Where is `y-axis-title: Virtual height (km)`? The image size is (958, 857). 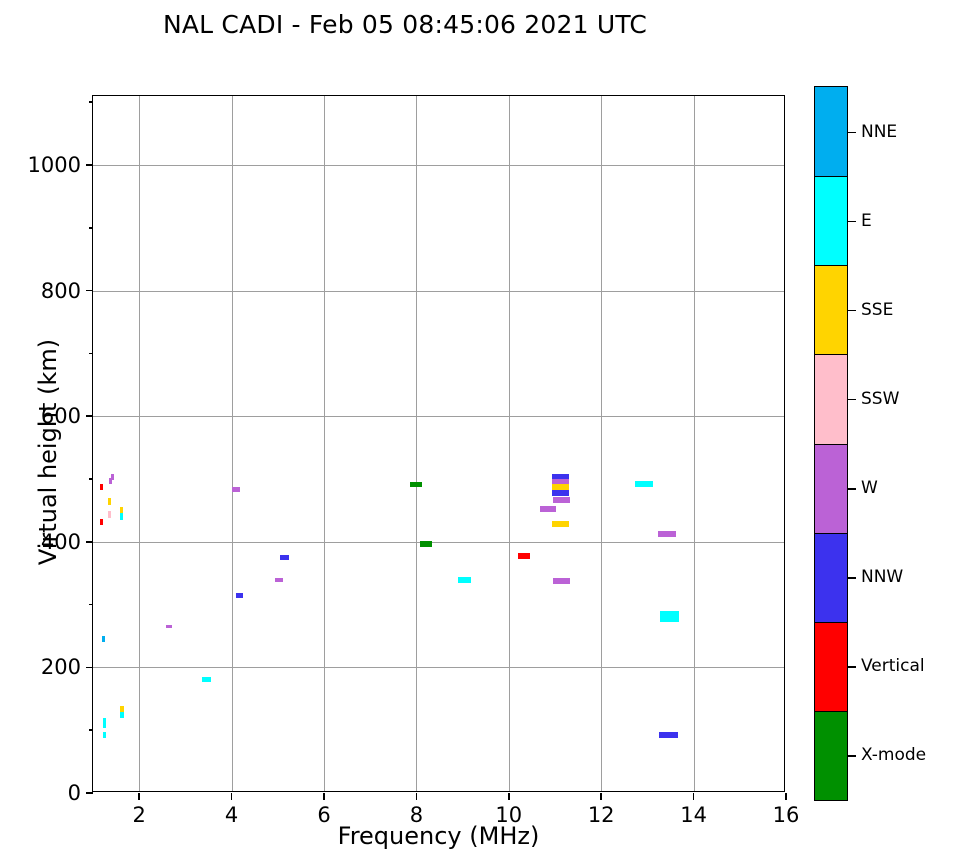
y-axis-title: Virtual height (km) is located at coordinates (48, 452).